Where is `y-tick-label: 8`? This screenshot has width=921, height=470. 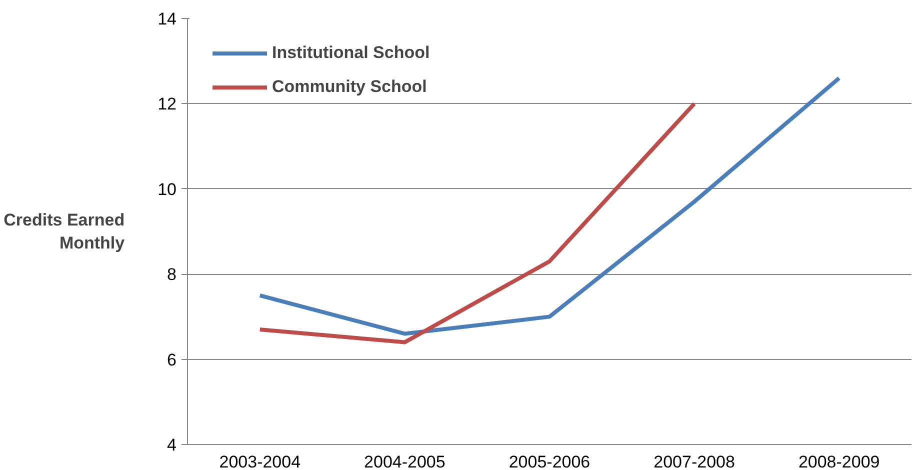 y-tick-label: 8 is located at coordinates (172, 274).